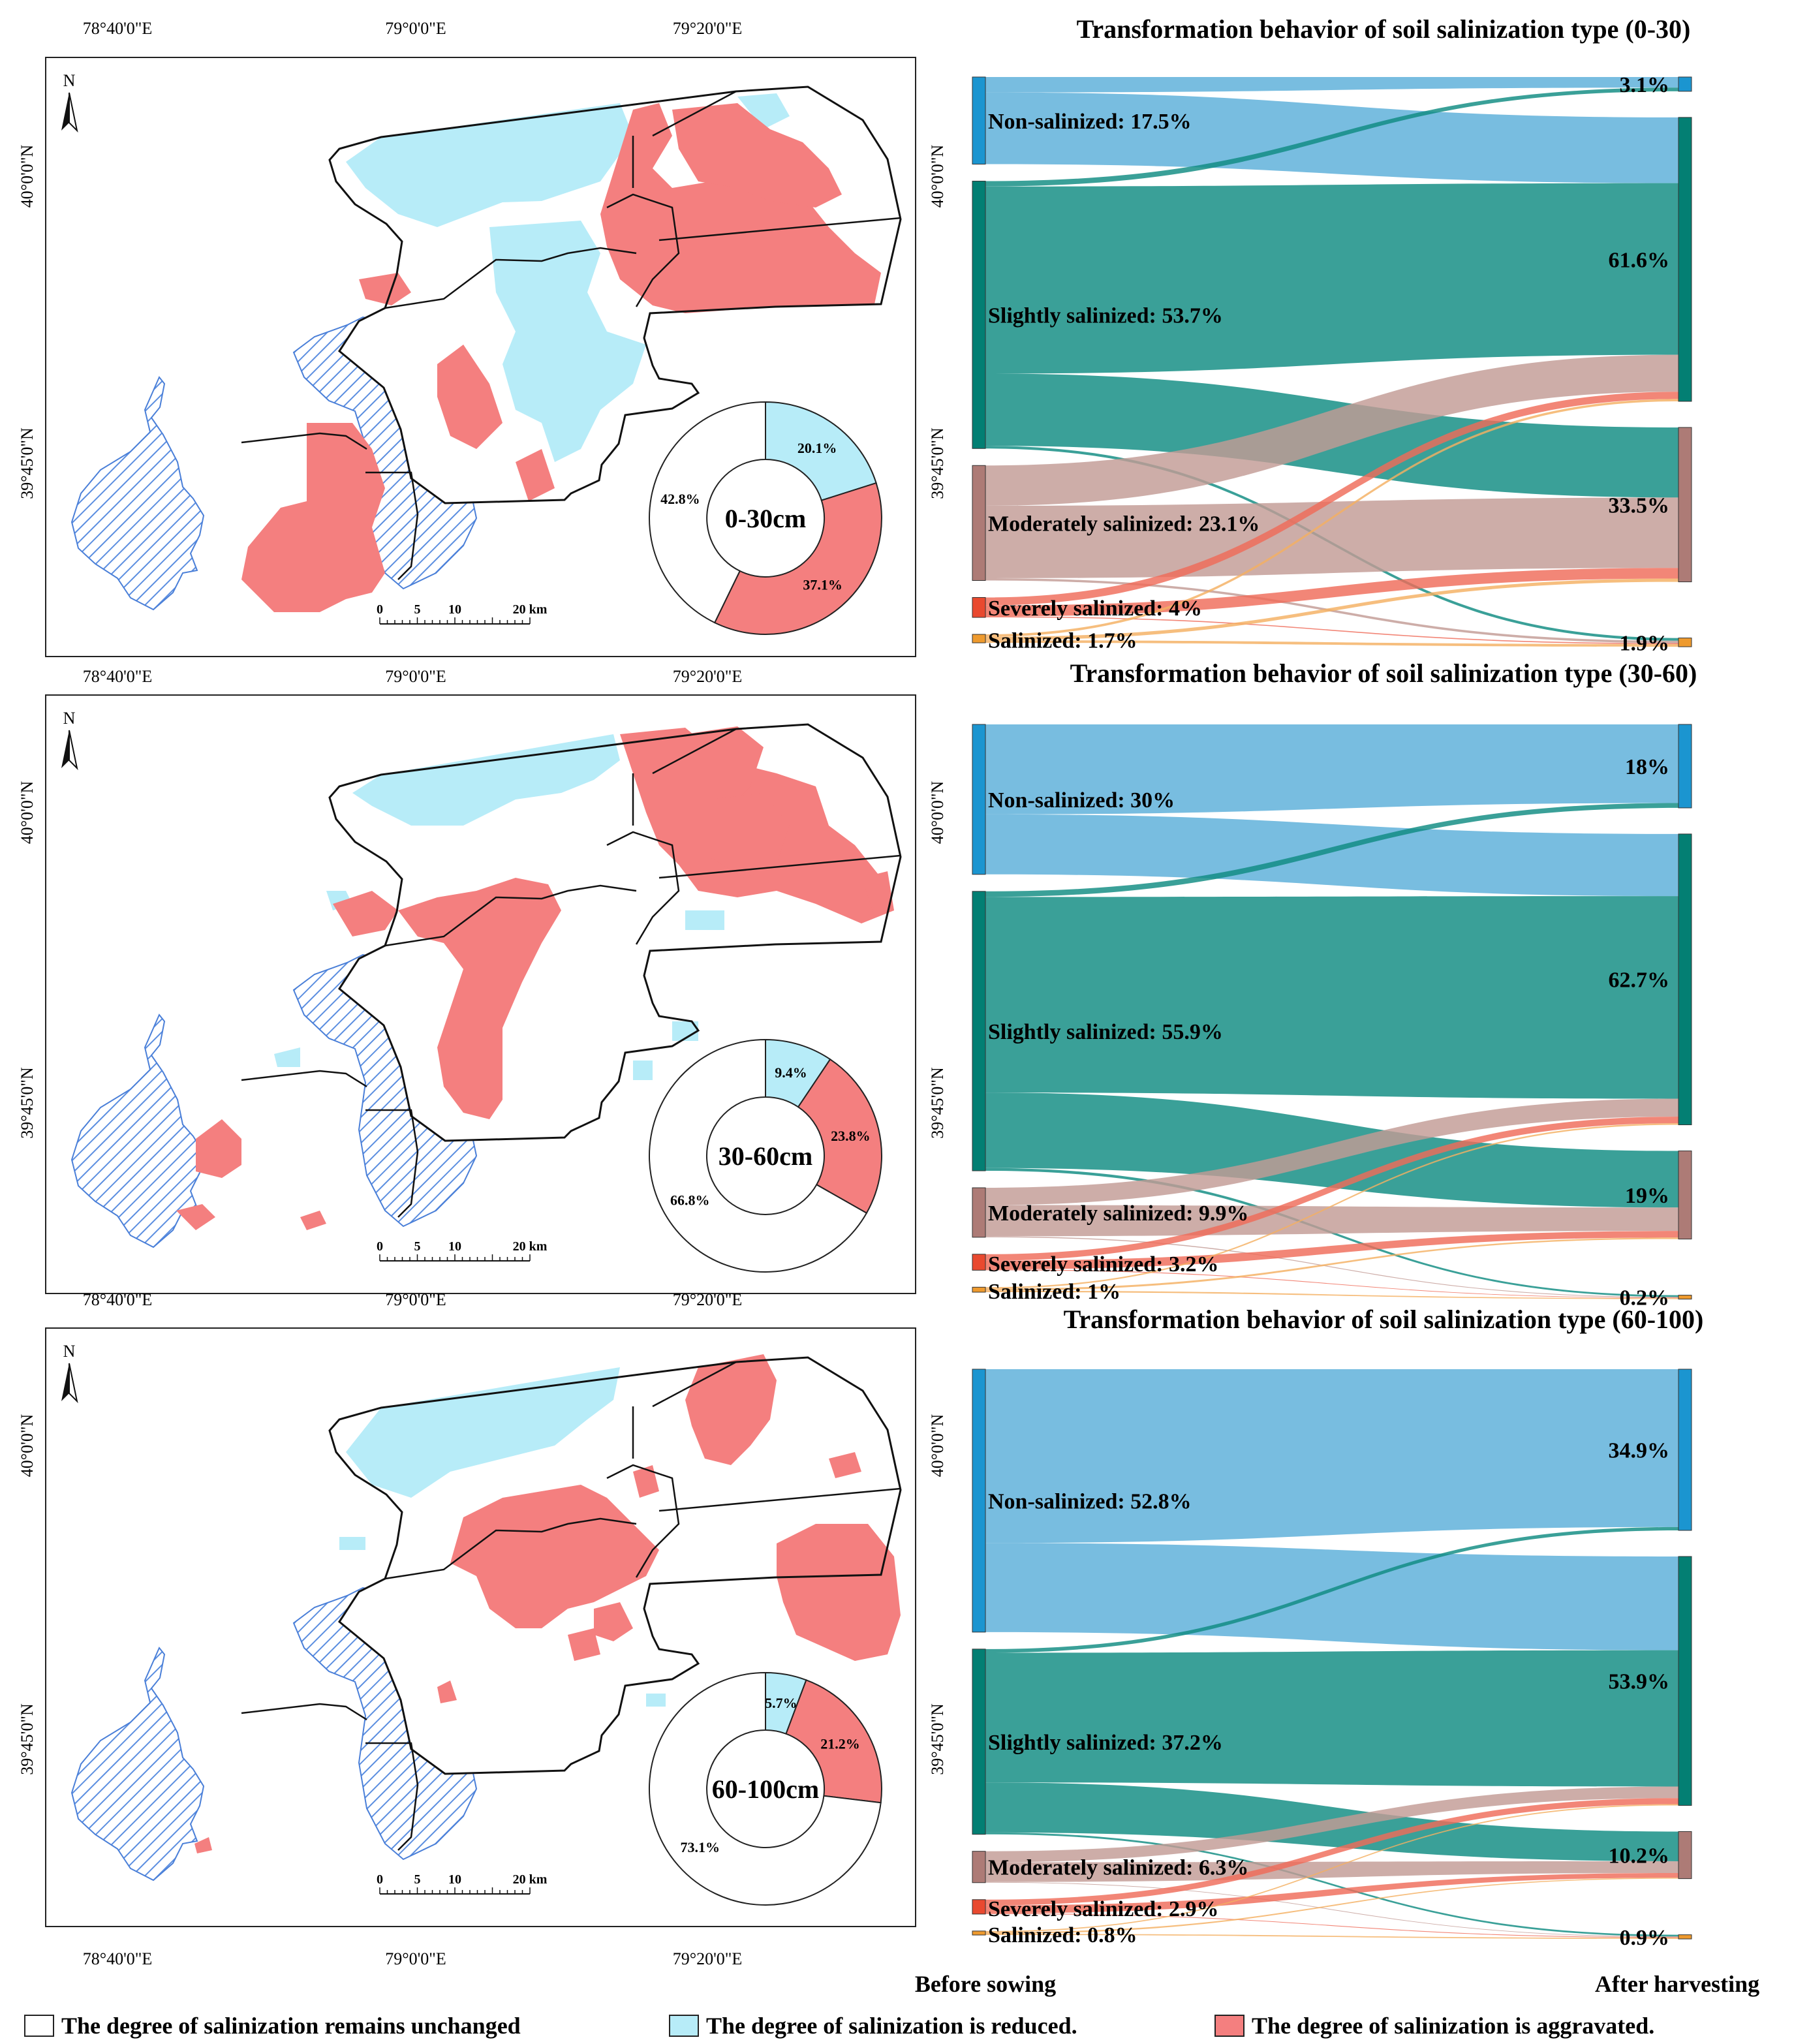 The image size is (1809, 2044). What do you see at coordinates (1090, 1501) in the screenshot?
I see `sankey-node-label: Non-salinized: 52.8%` at bounding box center [1090, 1501].